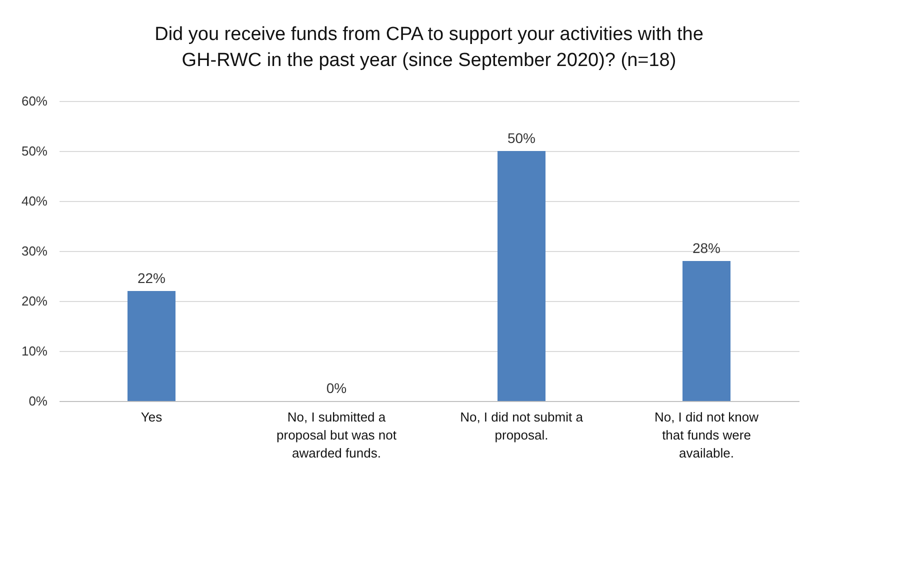  I want to click on y-tick-label: 50%, so click(34, 151).